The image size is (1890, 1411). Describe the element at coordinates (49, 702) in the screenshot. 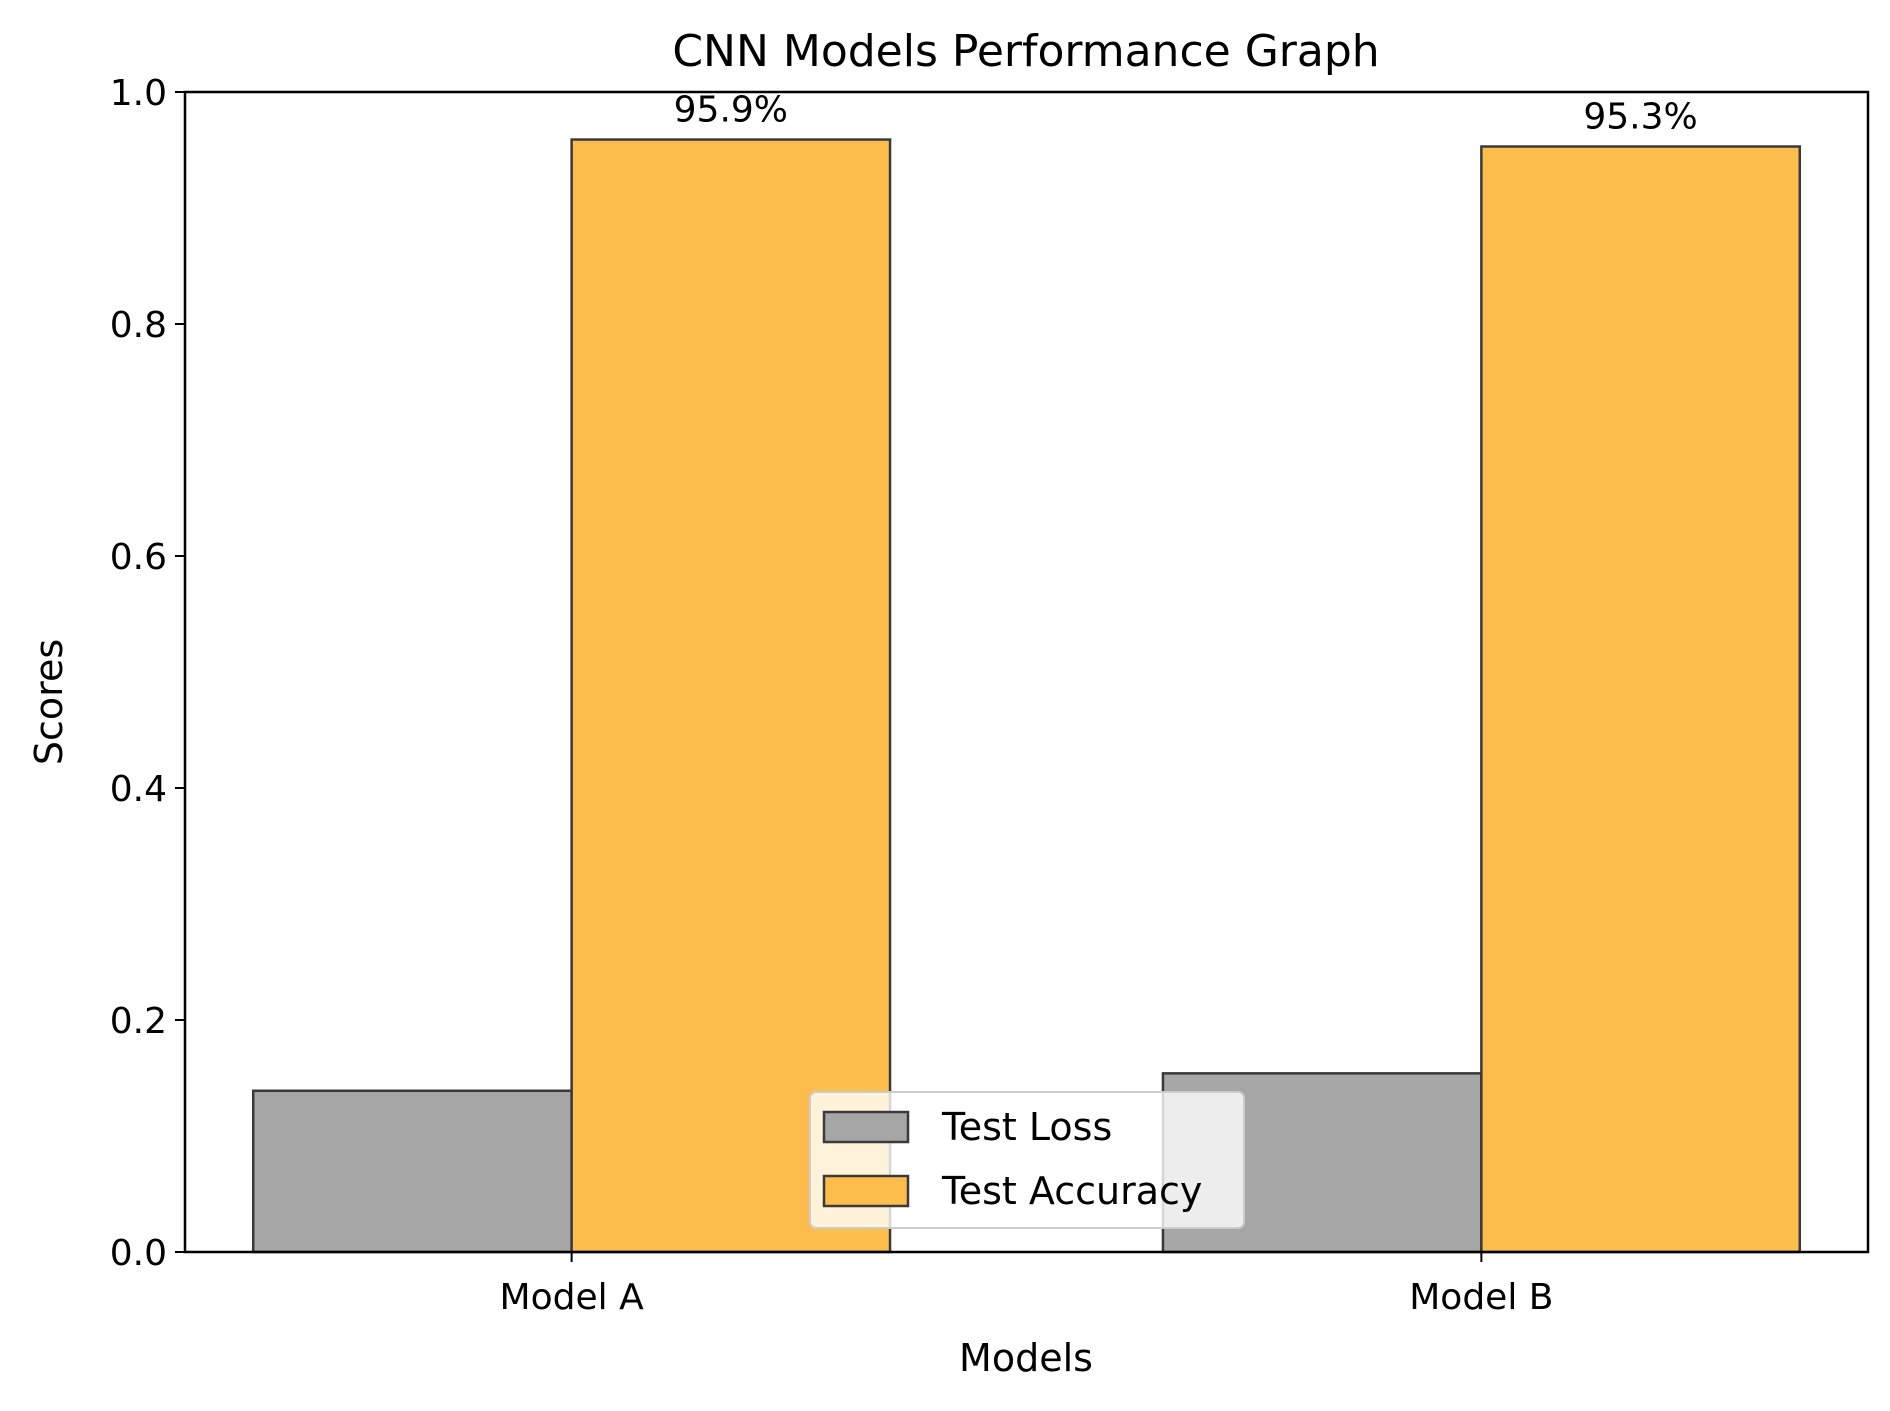

I see `y-axis-label: Scores` at that location.